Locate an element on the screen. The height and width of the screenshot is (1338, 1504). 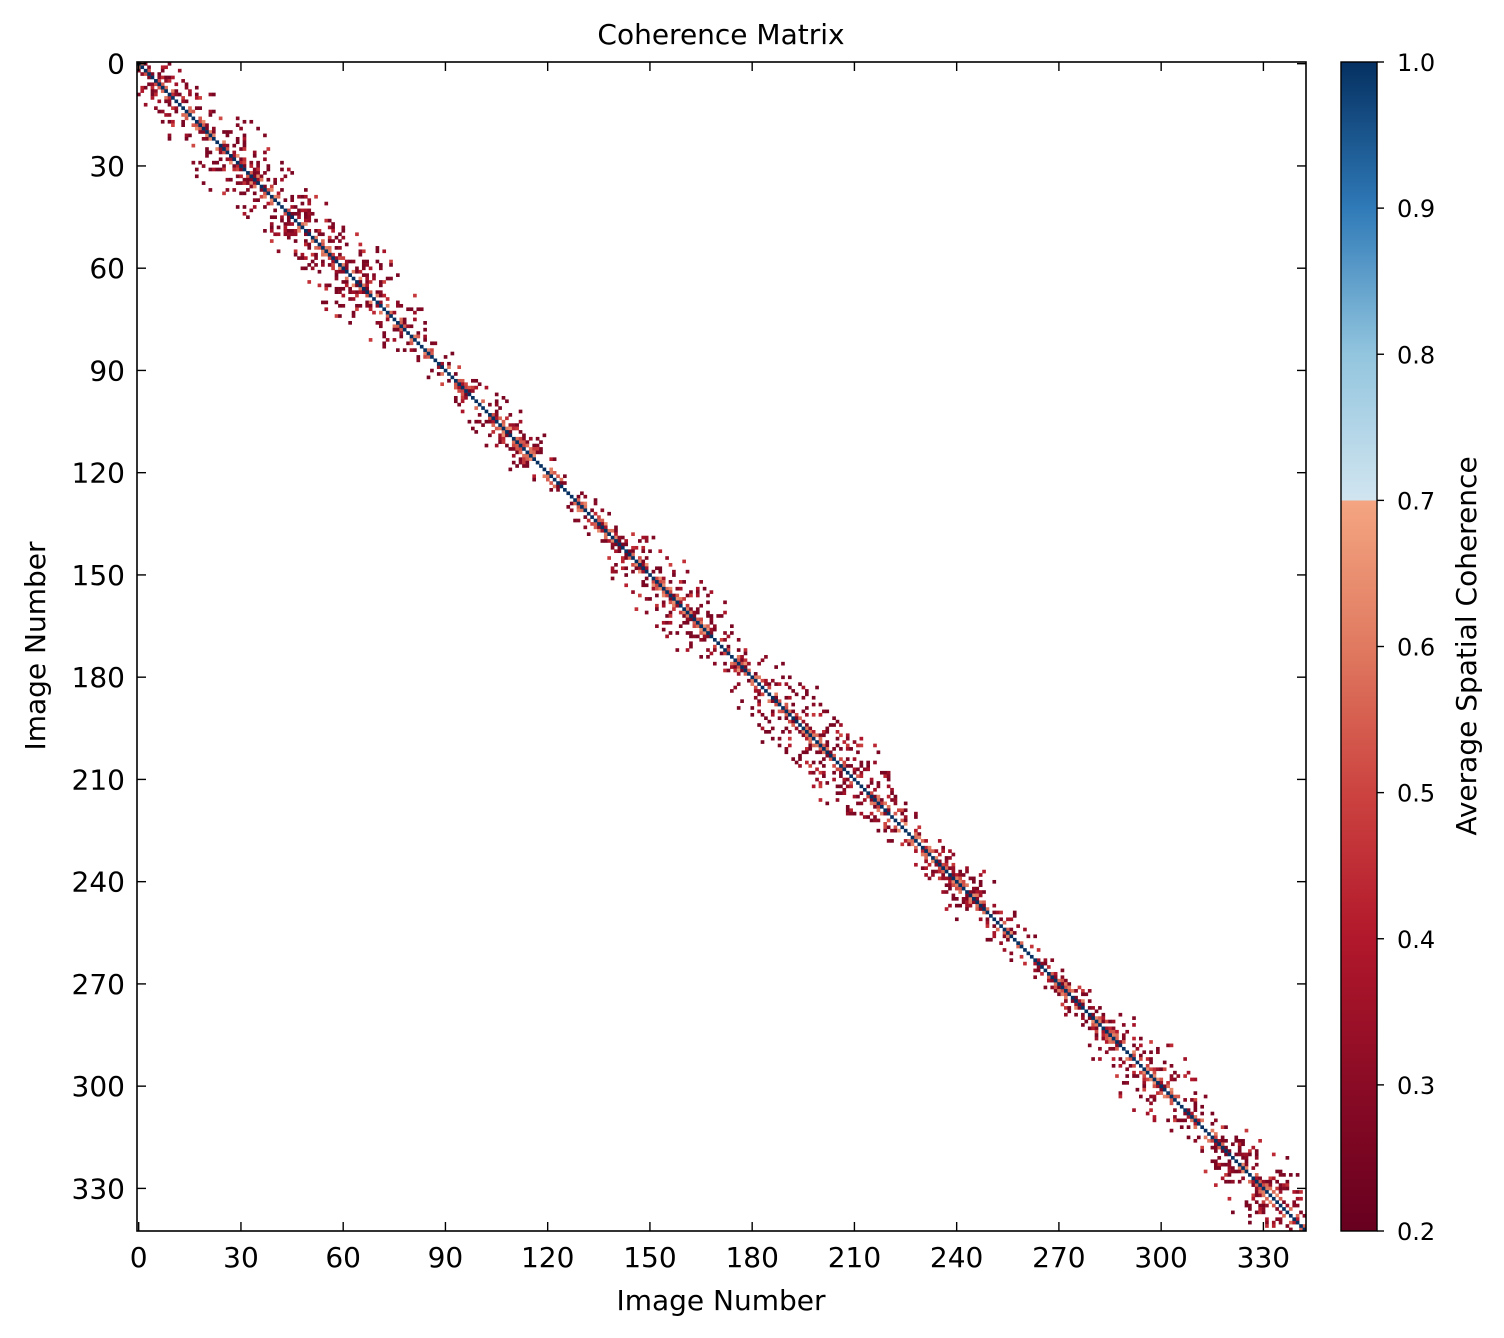
x-tick-label: 30 is located at coordinates (241, 1257).